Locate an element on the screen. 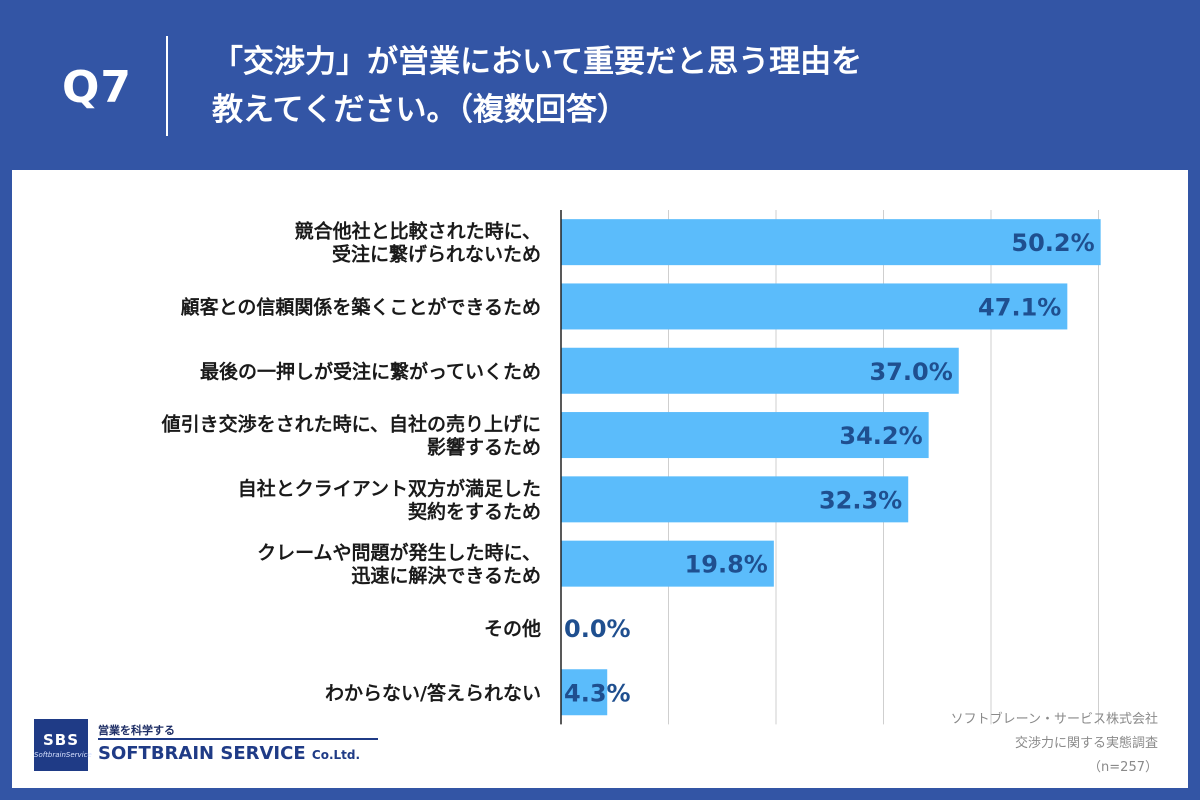  brand-tagline: 営業を科学する is located at coordinates (136, 730).